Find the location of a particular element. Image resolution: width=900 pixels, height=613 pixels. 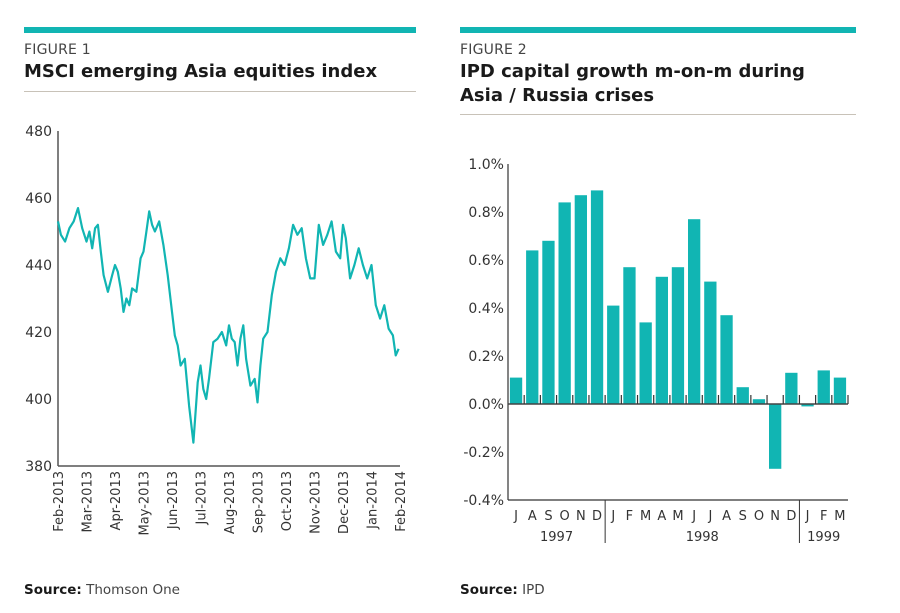

figure-2-title-line-2: Asia / Russia crises is located at coordinates (557, 95).